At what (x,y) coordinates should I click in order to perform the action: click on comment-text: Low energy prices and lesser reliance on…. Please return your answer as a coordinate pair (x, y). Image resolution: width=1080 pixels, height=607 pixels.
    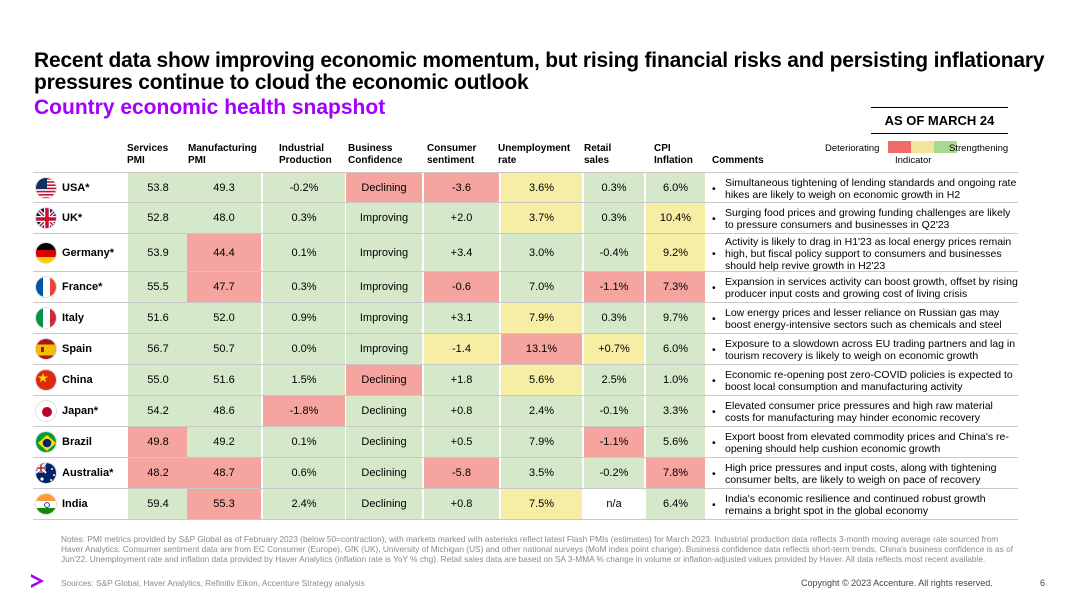
    Looking at the image, I should click on (863, 319).